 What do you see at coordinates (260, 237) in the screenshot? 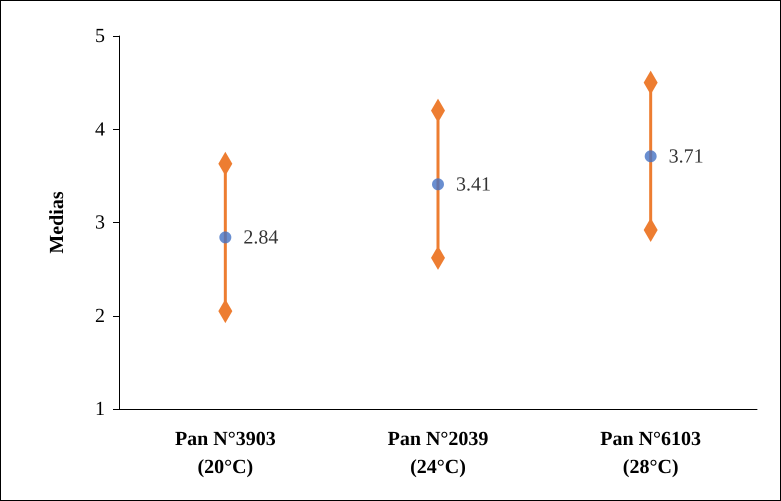
I see `data-label: 2.84` at bounding box center [260, 237].